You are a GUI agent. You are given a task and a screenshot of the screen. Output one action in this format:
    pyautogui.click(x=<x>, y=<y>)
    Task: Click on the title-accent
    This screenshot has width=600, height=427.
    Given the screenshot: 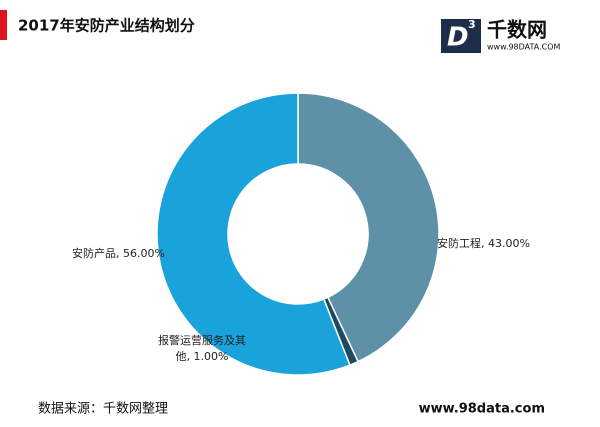 What is the action you would take?
    pyautogui.click(x=3, y=25)
    